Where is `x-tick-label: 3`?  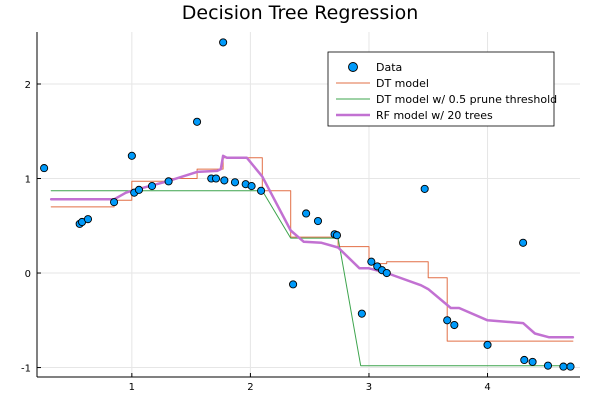 x-tick-label: 3 is located at coordinates (369, 387).